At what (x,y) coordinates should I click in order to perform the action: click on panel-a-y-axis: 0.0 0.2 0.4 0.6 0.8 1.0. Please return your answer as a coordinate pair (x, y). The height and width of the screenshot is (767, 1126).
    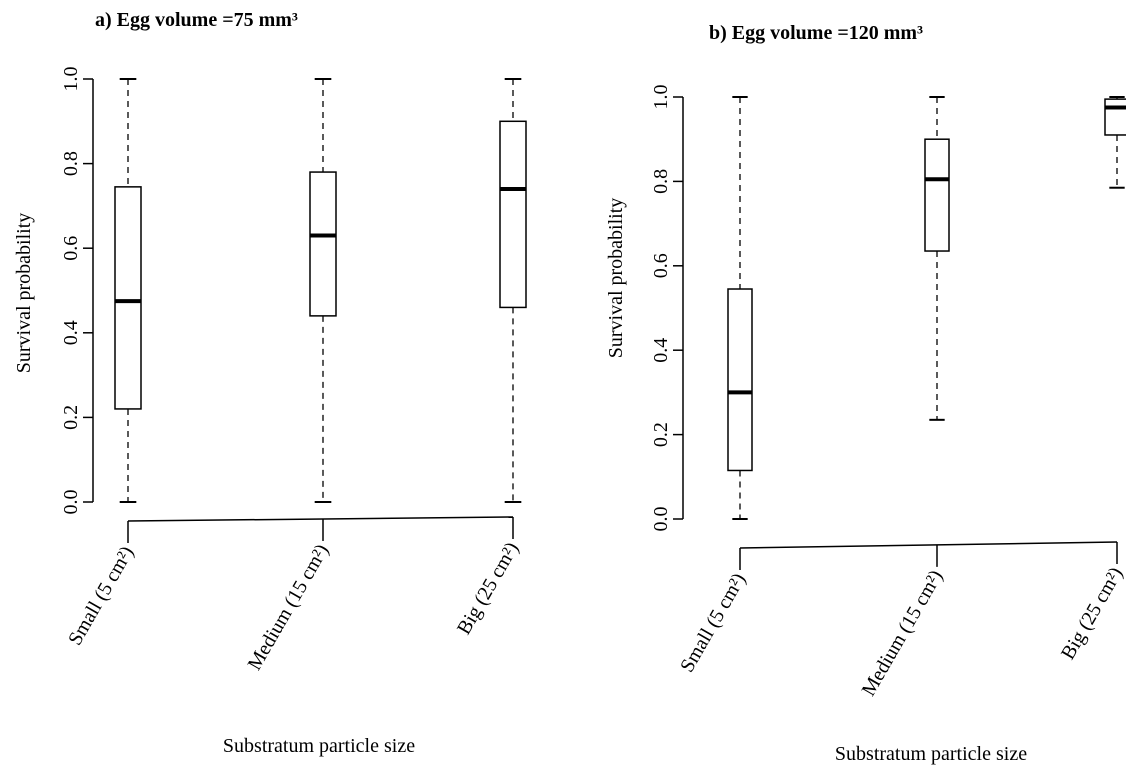
    Looking at the image, I should click on (77, 291).